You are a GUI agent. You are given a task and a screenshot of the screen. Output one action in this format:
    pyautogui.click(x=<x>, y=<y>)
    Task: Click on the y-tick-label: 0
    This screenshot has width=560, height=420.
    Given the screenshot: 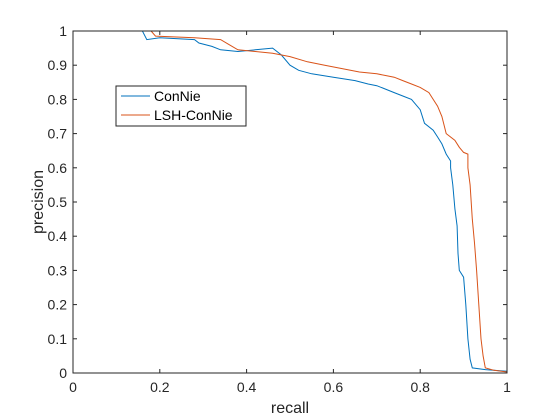 What is the action you would take?
    pyautogui.click(x=63, y=373)
    